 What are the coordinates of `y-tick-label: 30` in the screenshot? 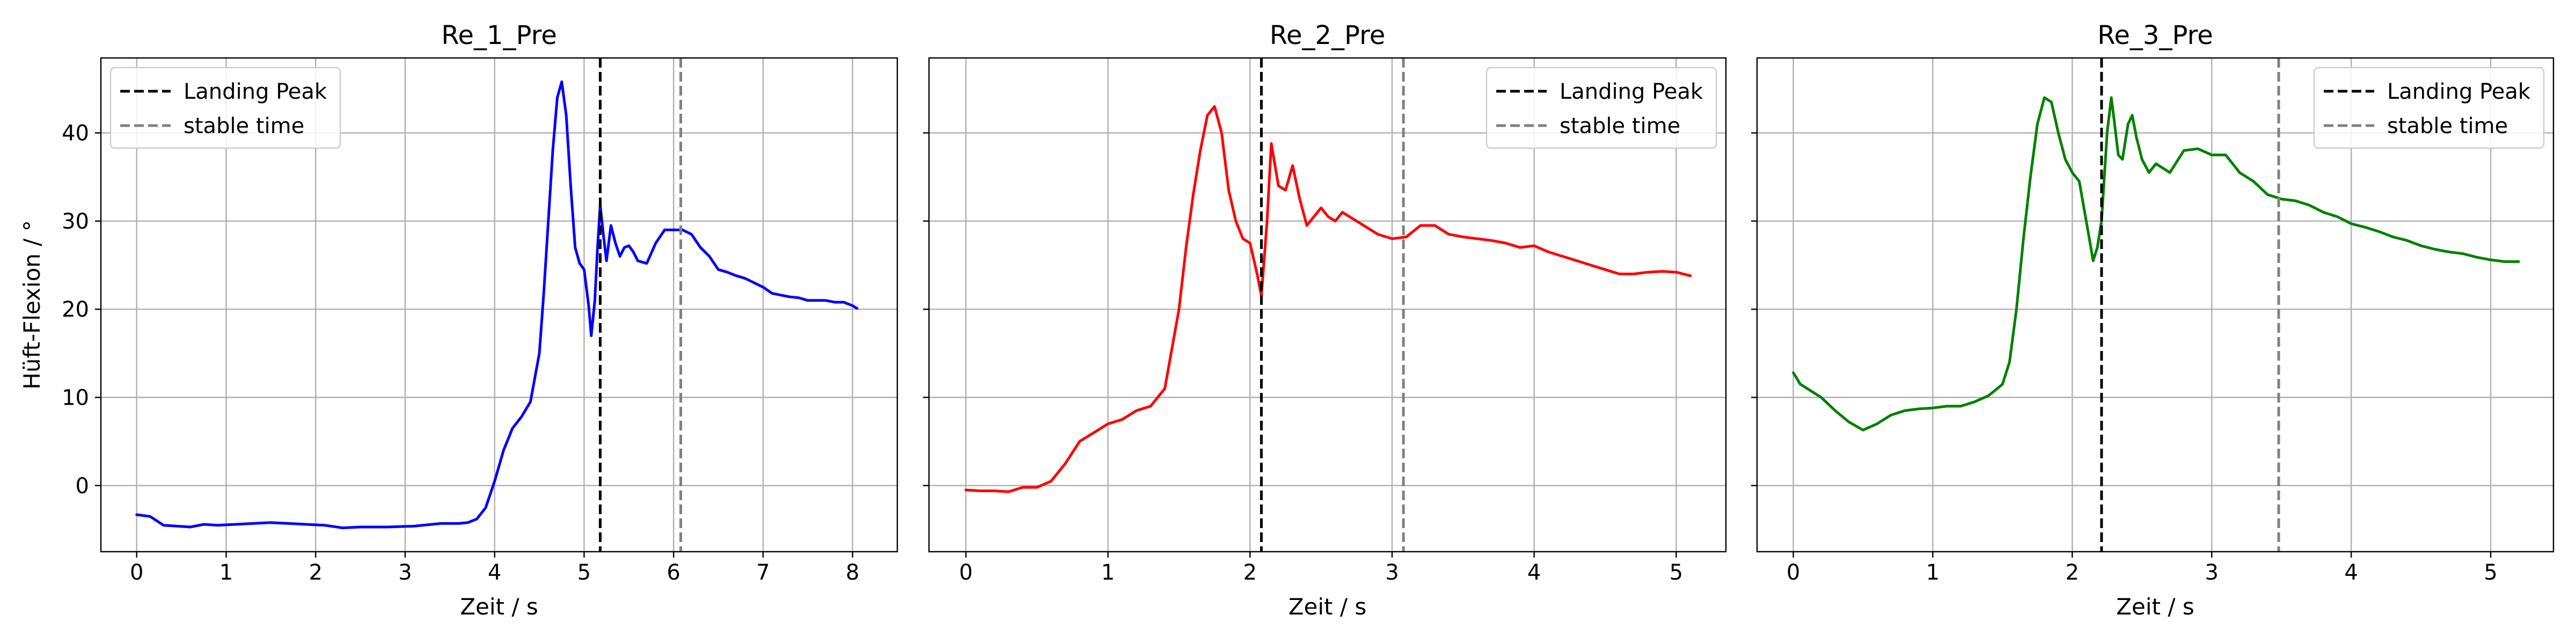 It's located at (75, 221).